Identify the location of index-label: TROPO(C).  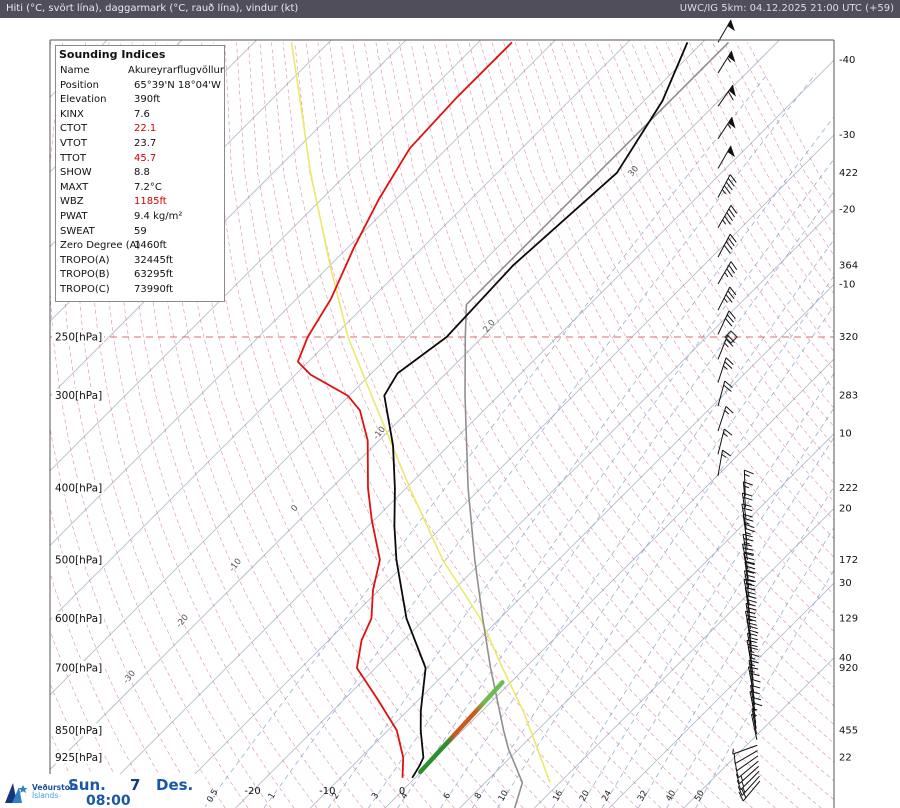
(85, 289).